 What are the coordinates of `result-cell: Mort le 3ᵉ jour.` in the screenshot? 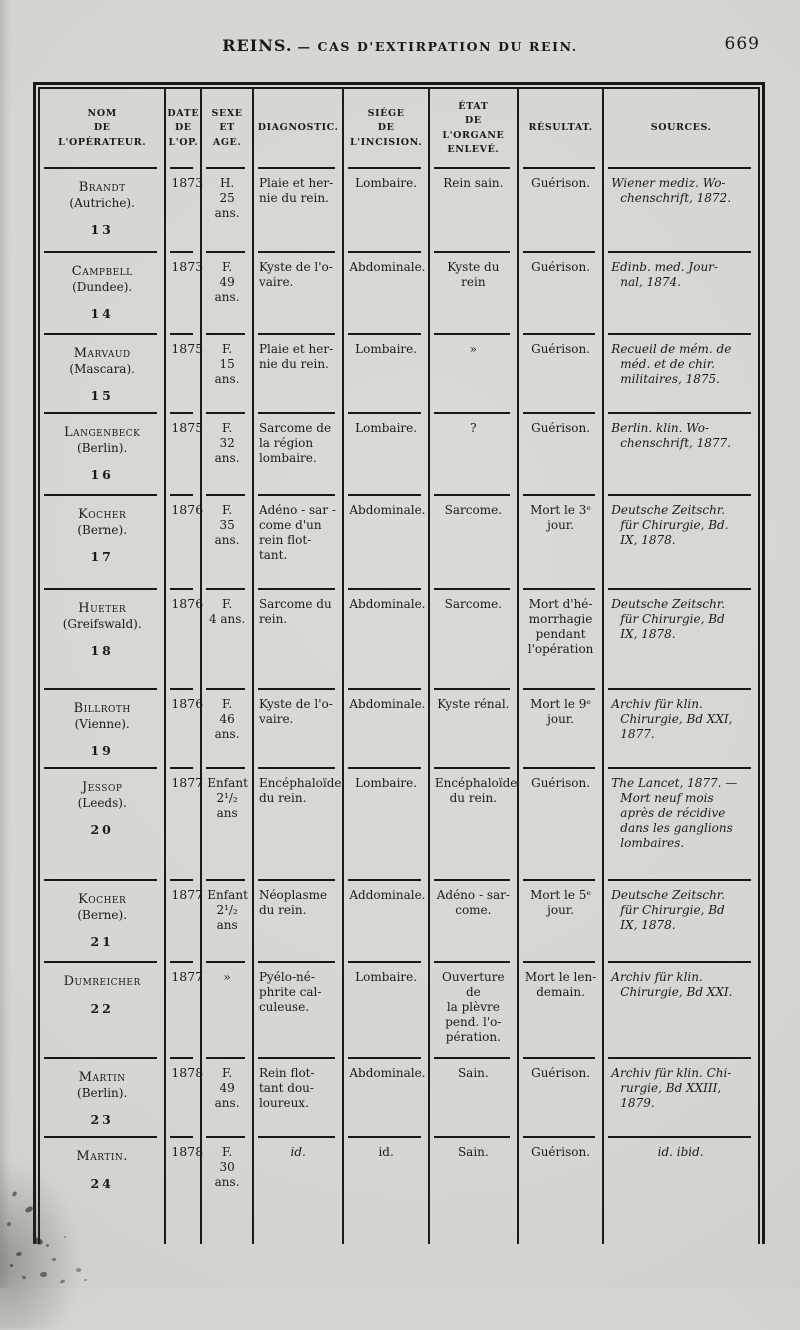 It's located at (562, 541).